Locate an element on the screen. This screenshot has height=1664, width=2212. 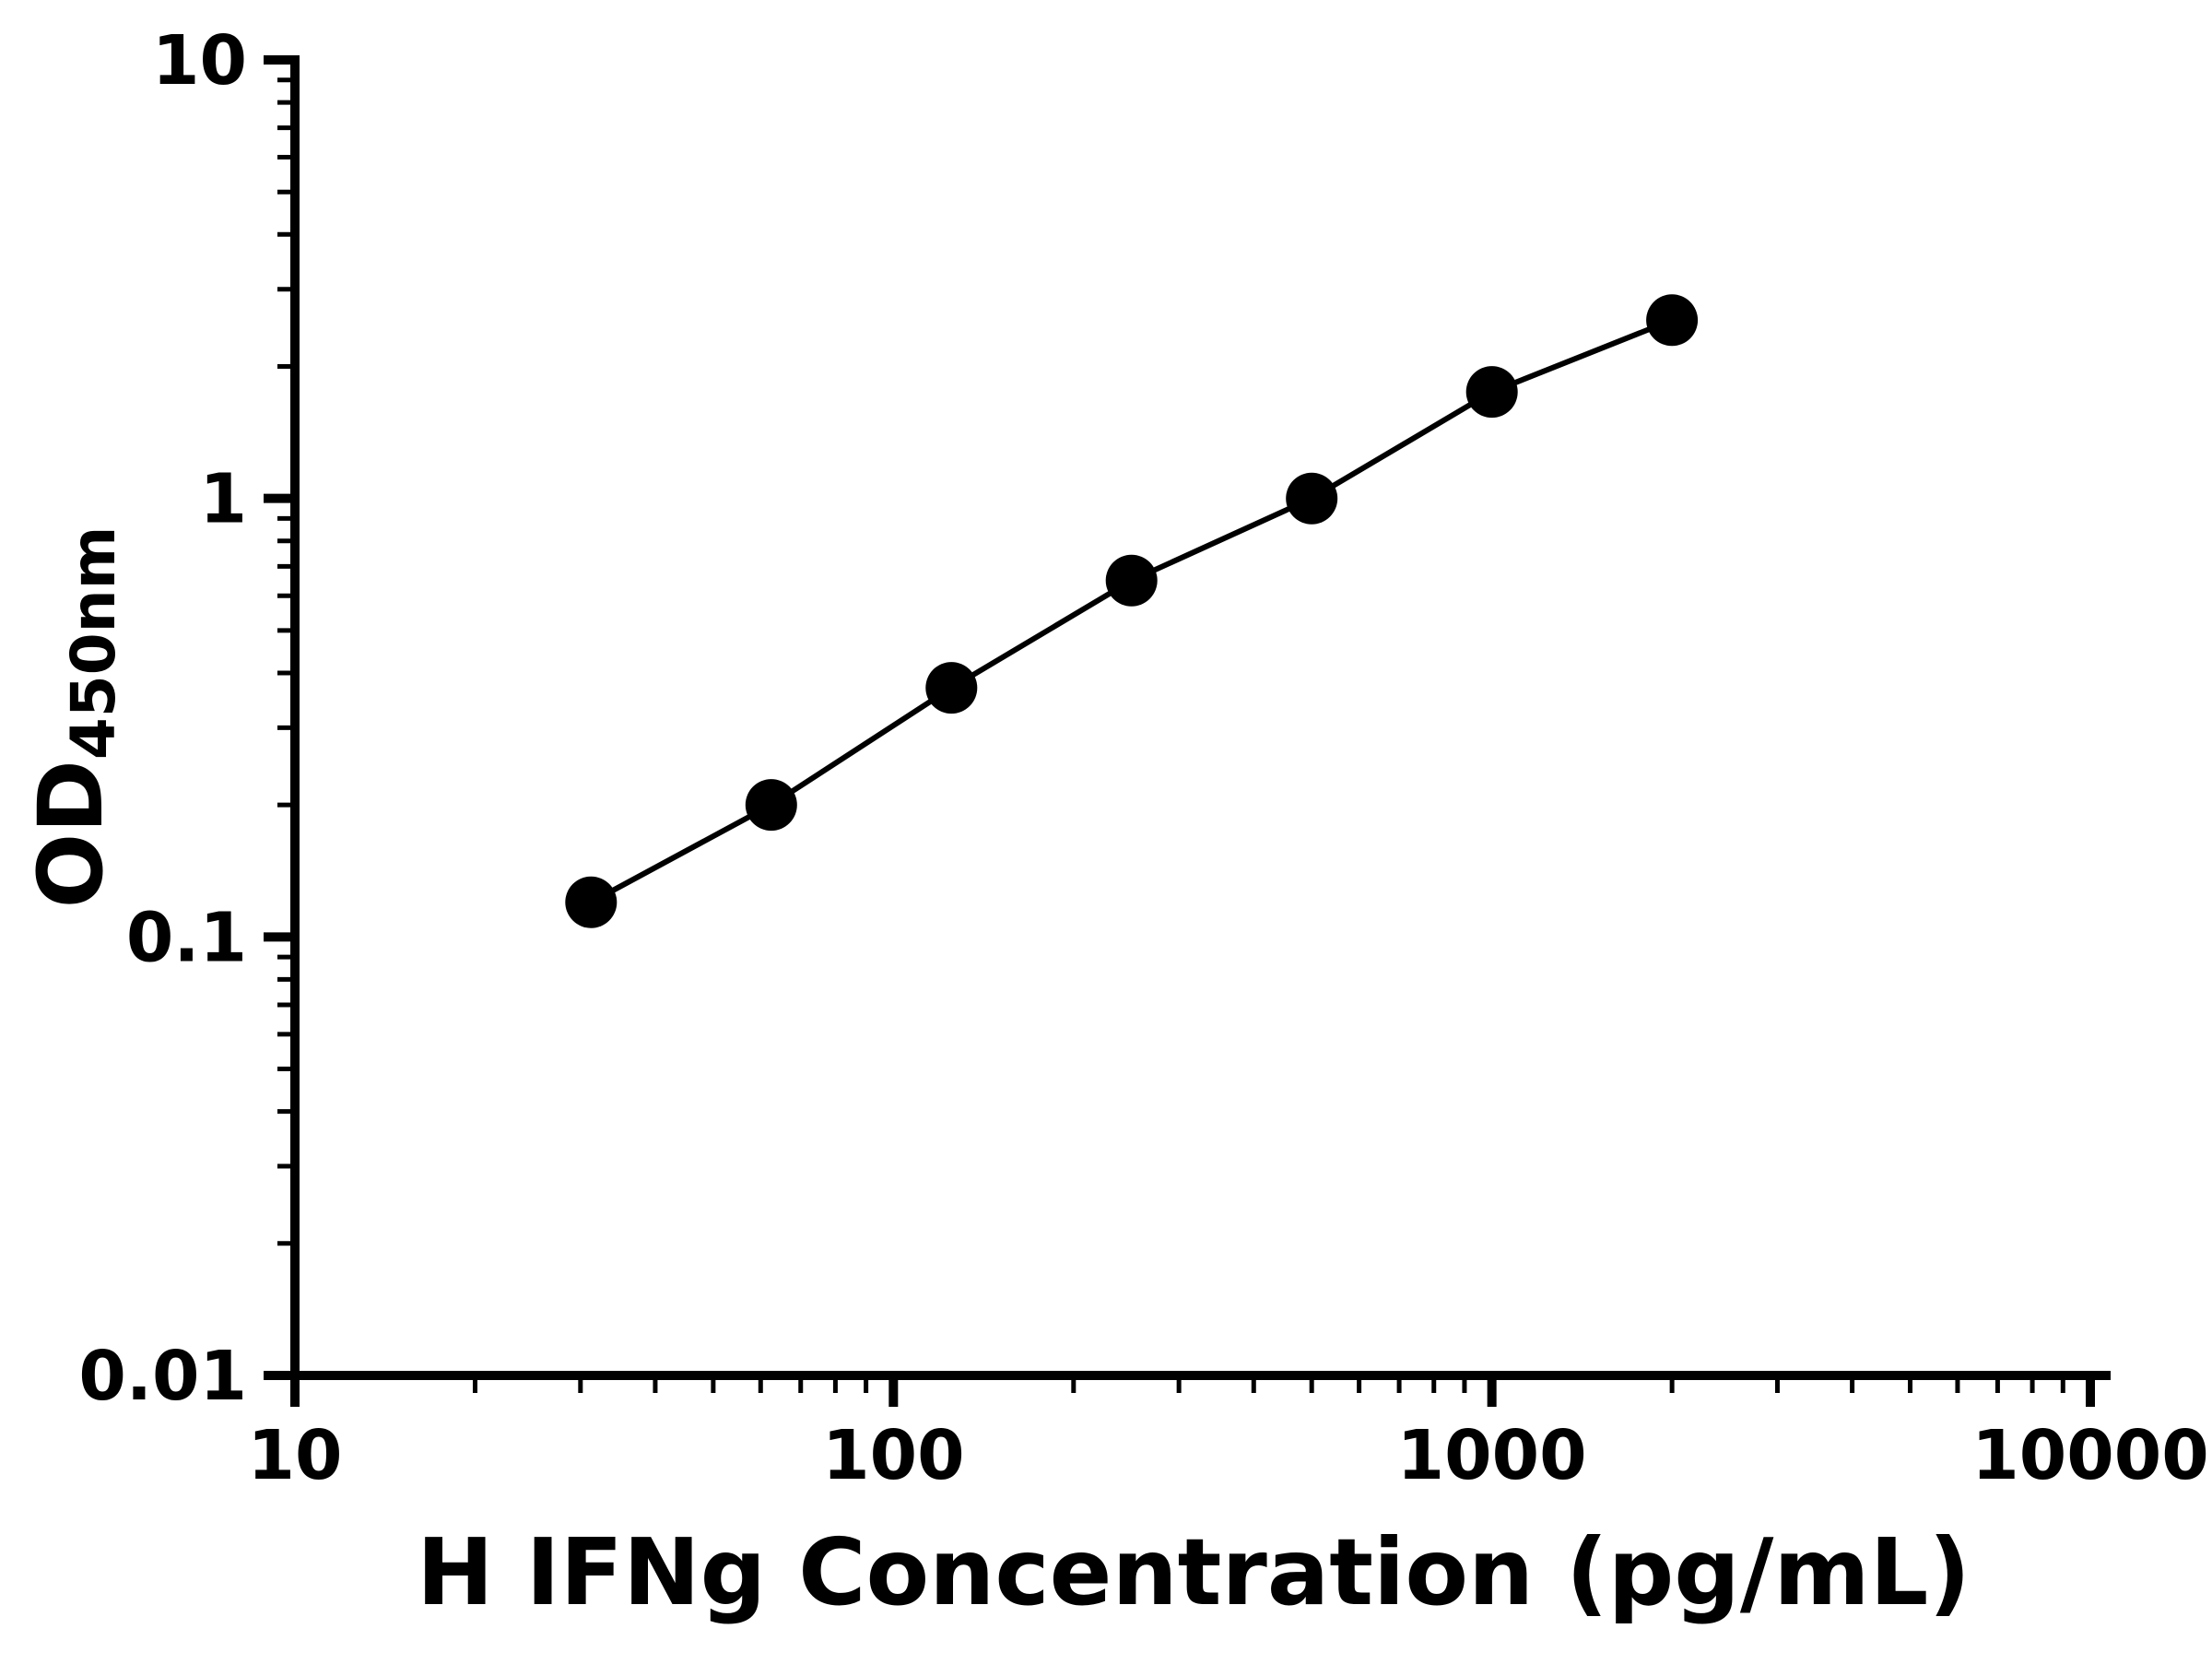
y-axis-title-sub: 450nm is located at coordinates (93, 643).